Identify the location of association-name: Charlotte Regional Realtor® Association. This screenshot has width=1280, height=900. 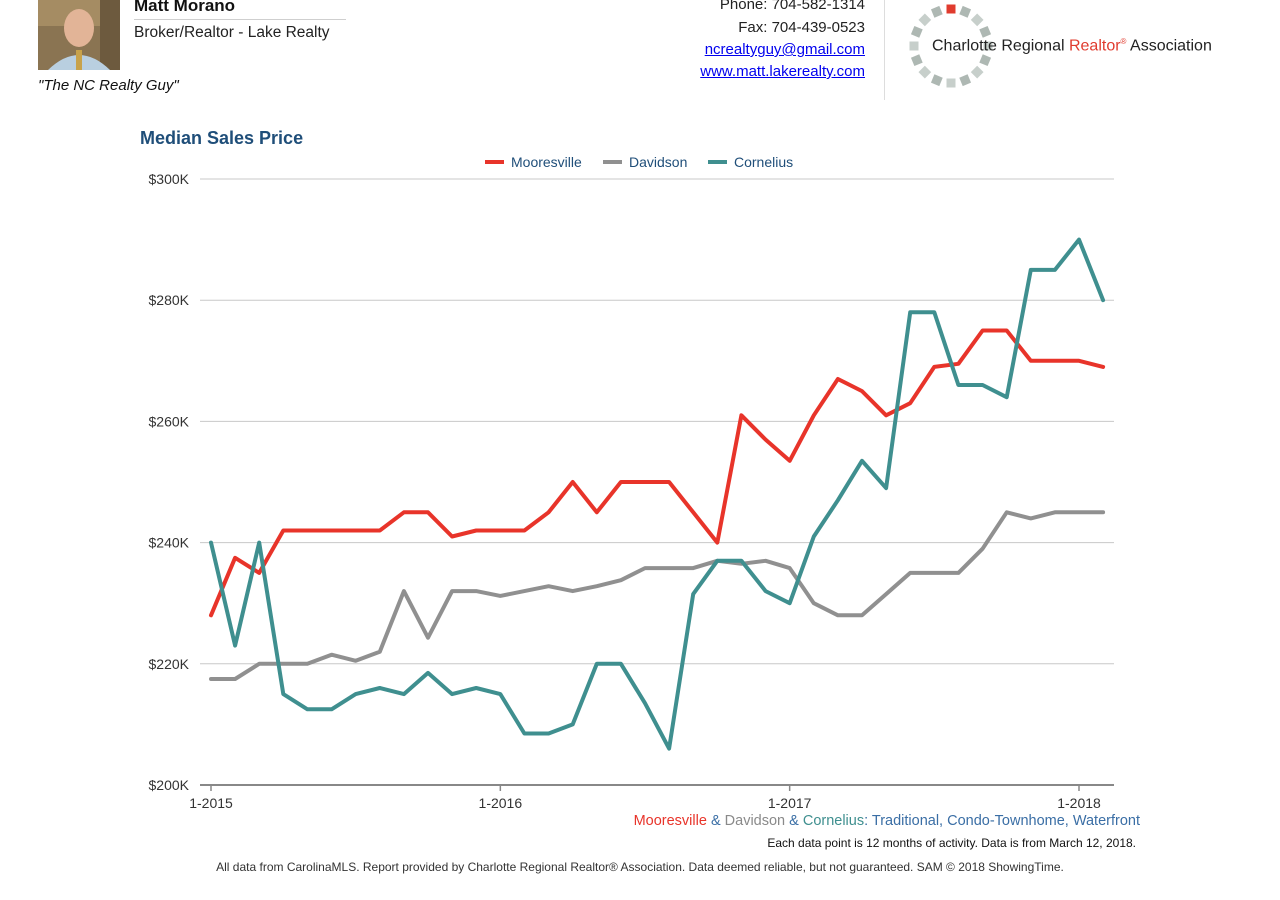
(1072, 46).